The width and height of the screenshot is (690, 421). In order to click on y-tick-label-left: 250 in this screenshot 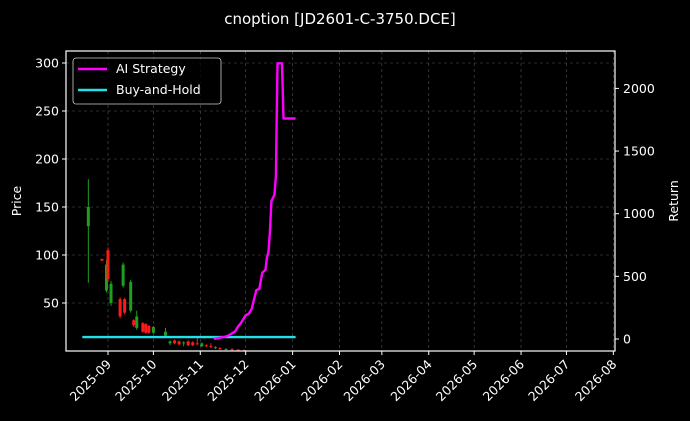, I will do `click(47, 111)`.